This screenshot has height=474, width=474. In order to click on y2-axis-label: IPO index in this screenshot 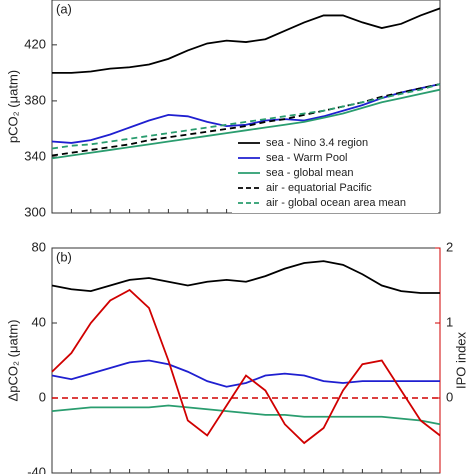, I will do `click(460, 360)`.